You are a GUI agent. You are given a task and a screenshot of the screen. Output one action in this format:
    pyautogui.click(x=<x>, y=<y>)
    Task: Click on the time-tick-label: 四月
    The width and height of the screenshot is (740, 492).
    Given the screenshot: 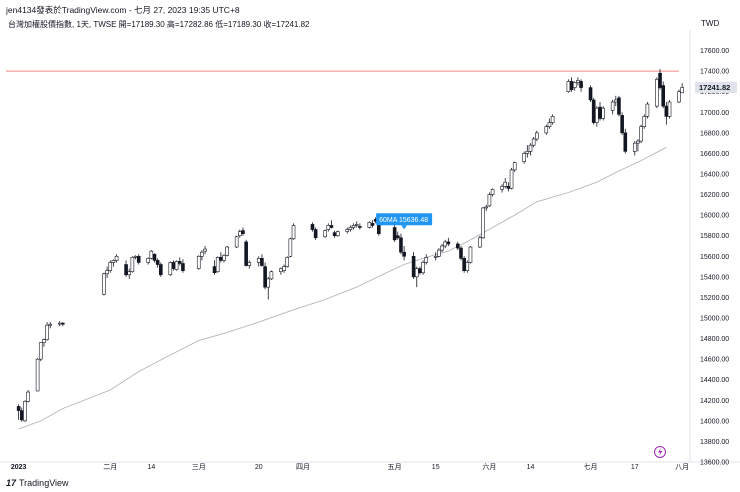 What is the action you would take?
    pyautogui.click(x=303, y=467)
    